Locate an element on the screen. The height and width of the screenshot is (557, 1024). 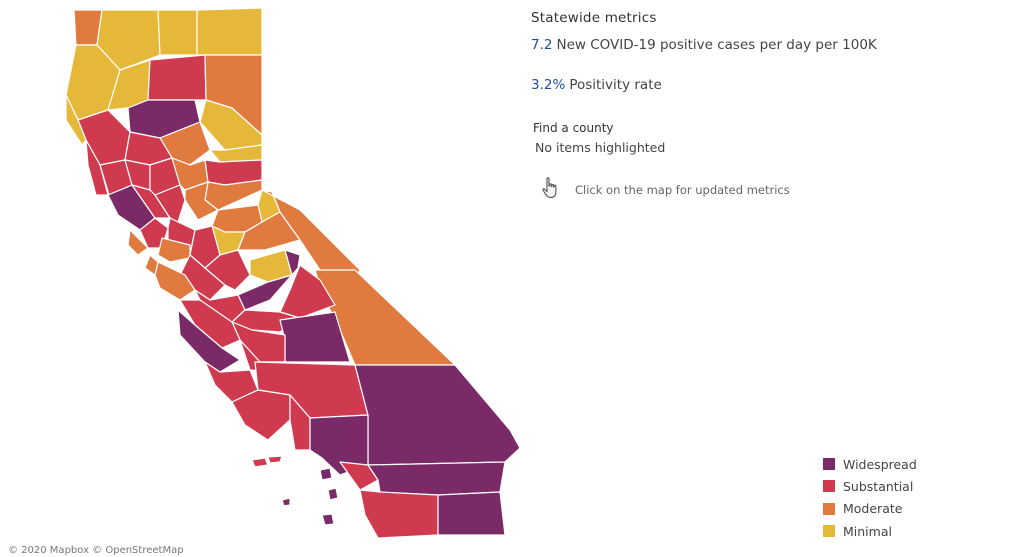
legend-swatch-substantial is located at coordinates (829, 486).